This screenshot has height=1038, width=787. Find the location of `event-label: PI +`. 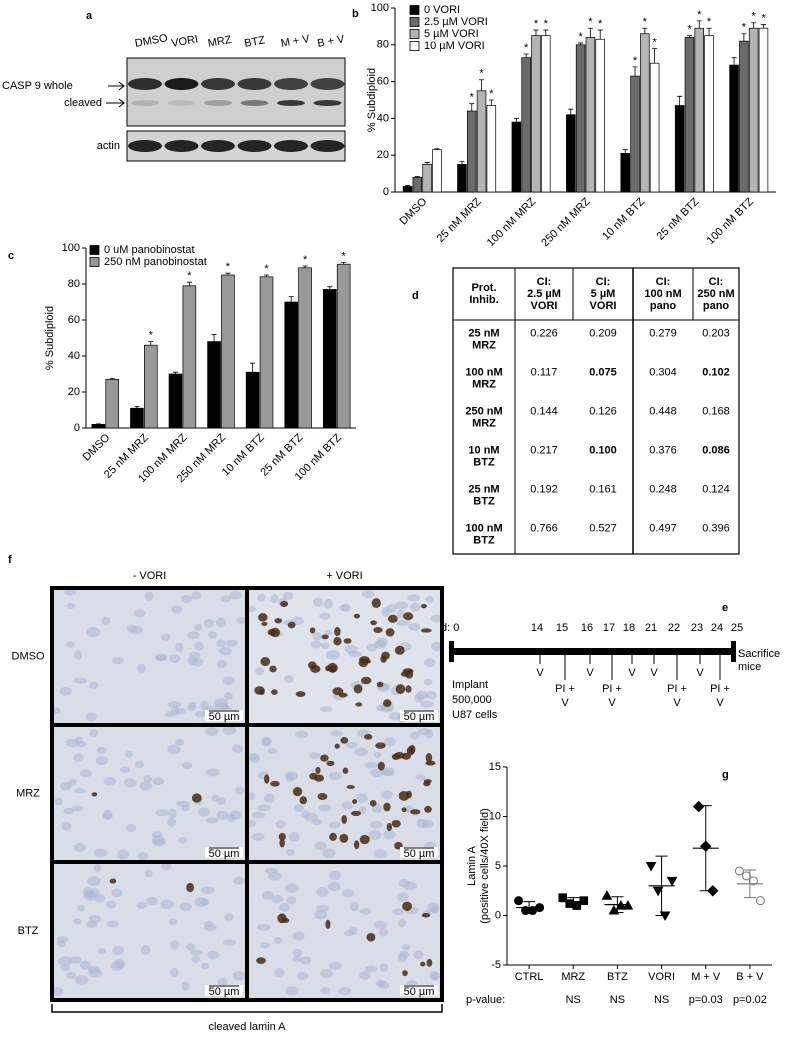

event-label: PI + is located at coordinates (612, 689).